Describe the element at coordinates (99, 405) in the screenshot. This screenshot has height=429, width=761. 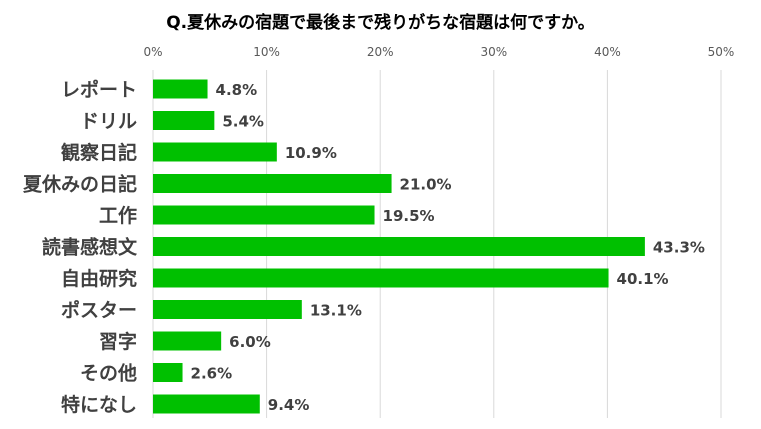
I see `category-label: 特になし` at that location.